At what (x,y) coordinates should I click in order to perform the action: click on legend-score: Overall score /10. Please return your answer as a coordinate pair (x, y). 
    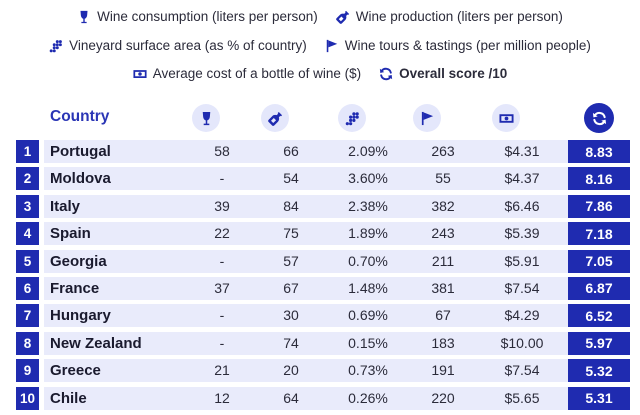
    Looking at the image, I should click on (443, 73).